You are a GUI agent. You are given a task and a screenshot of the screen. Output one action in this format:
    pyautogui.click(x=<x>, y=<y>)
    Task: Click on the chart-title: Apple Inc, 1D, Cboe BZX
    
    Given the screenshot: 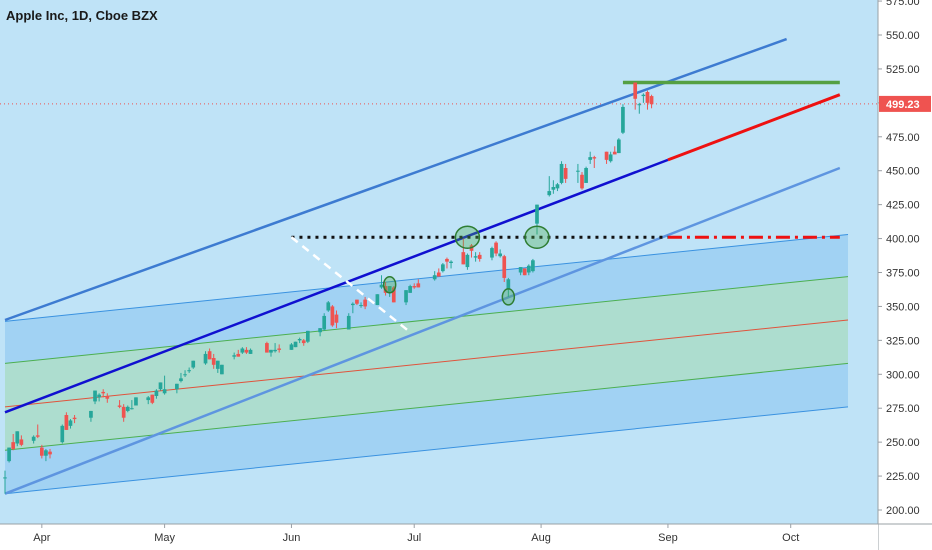 What is the action you would take?
    pyautogui.click(x=82, y=15)
    